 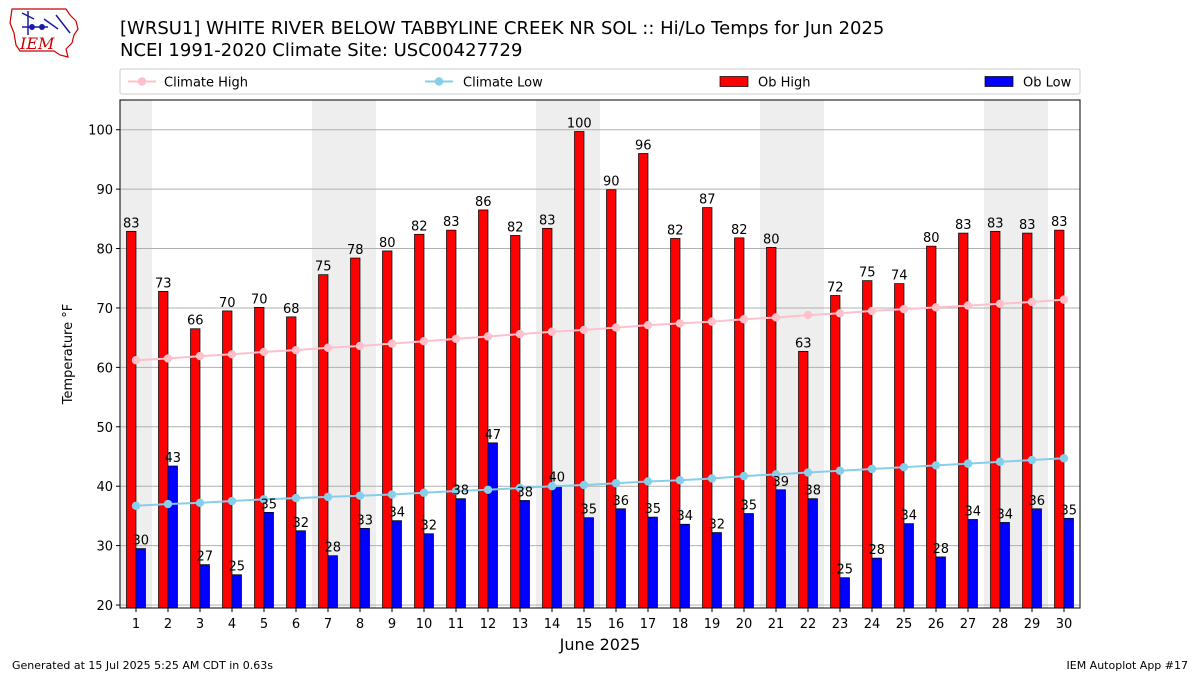 What do you see at coordinates (600, 81) in the screenshot?
I see `legend-box` at bounding box center [600, 81].